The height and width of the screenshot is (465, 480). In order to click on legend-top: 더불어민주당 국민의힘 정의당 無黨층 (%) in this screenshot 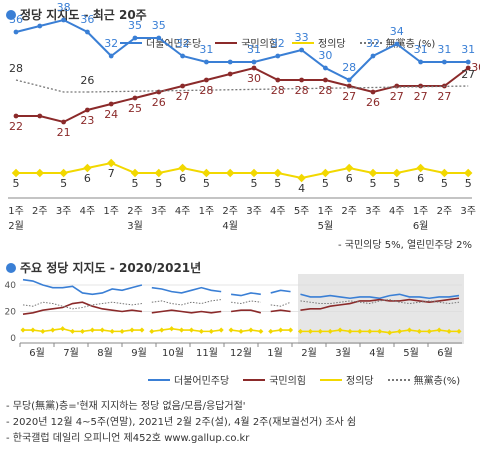, I will do `click(277, 42)`.